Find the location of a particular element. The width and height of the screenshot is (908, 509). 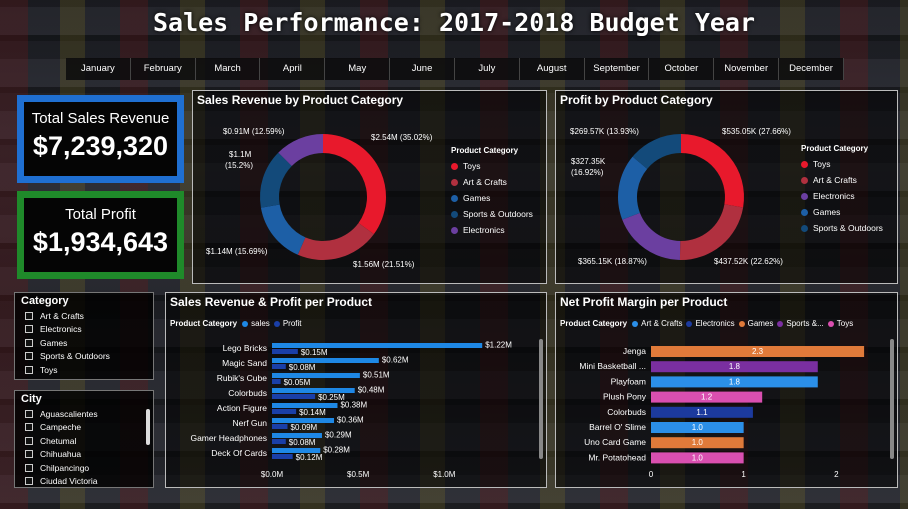

slicer-item: Games is located at coordinates (84, 343).